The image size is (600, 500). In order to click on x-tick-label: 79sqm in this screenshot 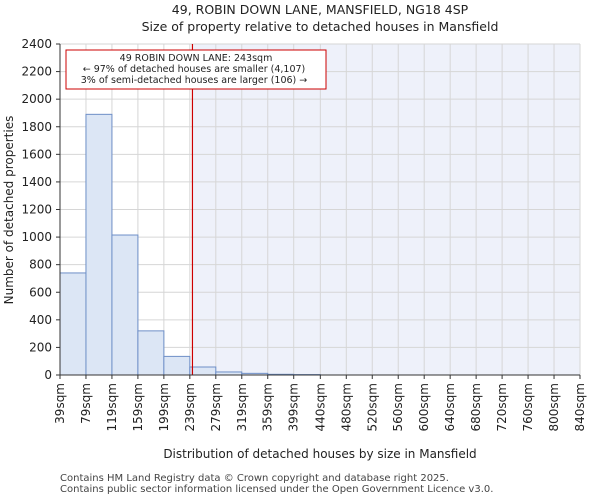, I will do `click(86, 403)`.